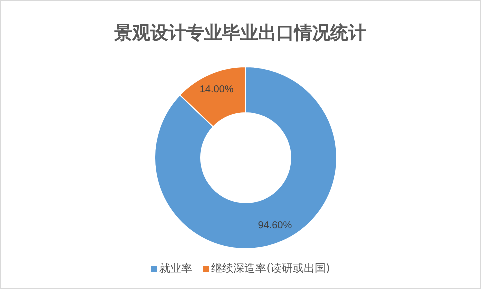 The image size is (481, 289). Describe the element at coordinates (271, 268) in the screenshot. I see `legend-label: 继续深造率(读研或出国)` at that location.